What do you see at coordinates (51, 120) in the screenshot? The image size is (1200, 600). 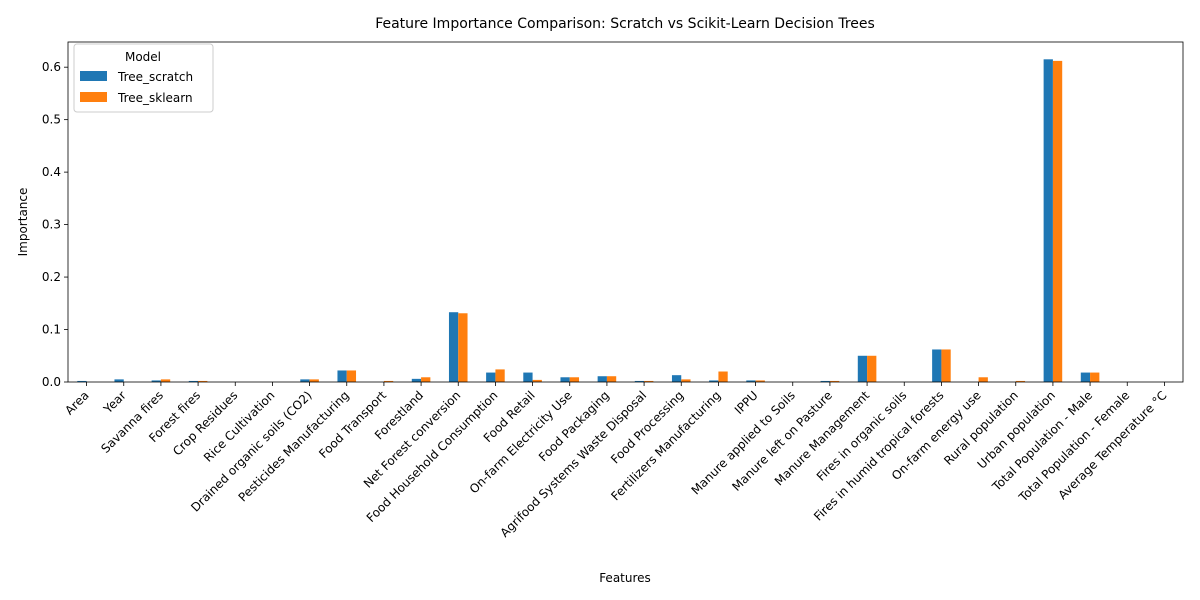 I see `y-tick-label: 0.5` at bounding box center [51, 120].